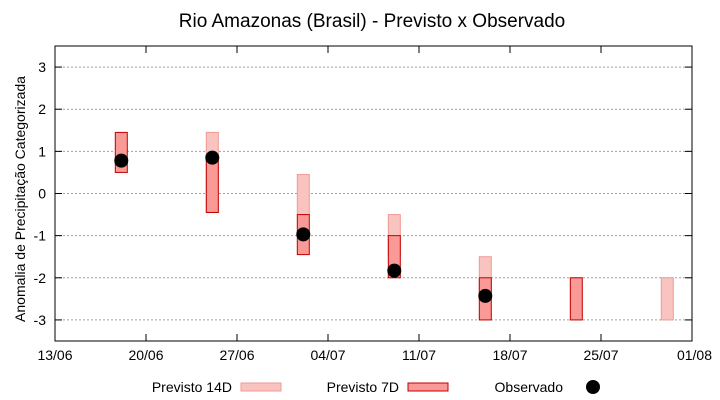  Describe the element at coordinates (42, 109) in the screenshot. I see `y-tick-label: 2` at that location.